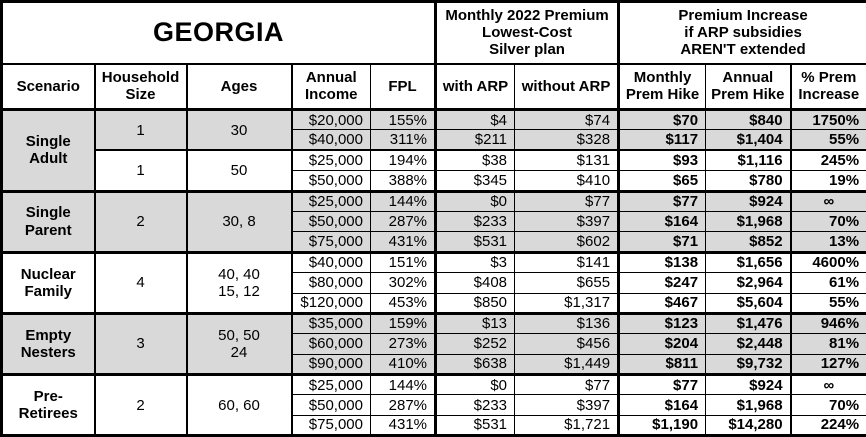  Describe the element at coordinates (828, 221) in the screenshot. I see `cell-pct-prem-increase: 70%` at that location.